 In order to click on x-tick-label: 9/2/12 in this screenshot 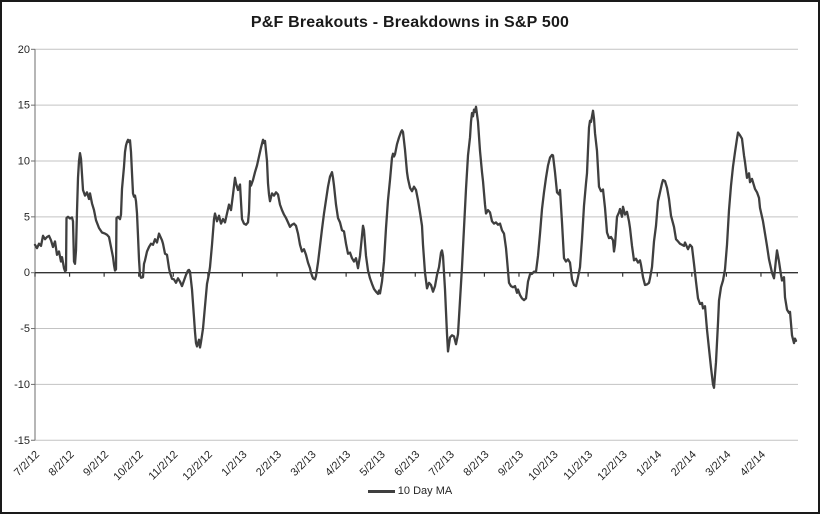, I will do `click(96, 464)`.